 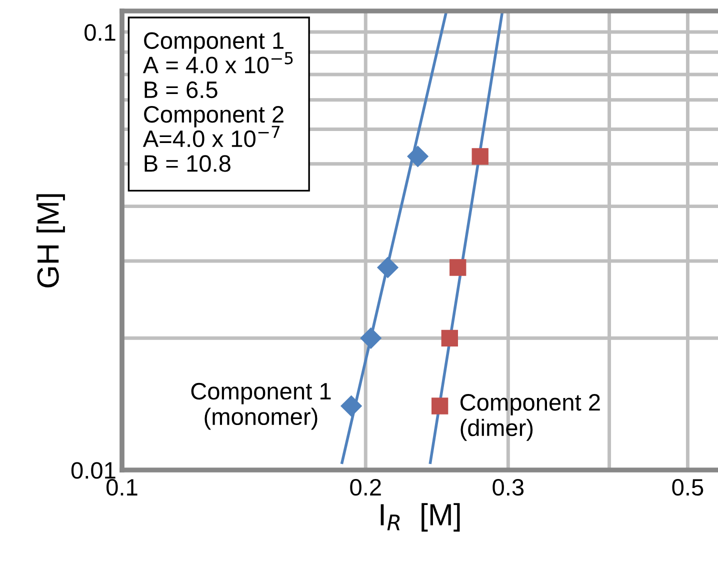 What do you see at coordinates (122, 487) in the screenshot?
I see `x-tick-label: 0.1` at bounding box center [122, 487].